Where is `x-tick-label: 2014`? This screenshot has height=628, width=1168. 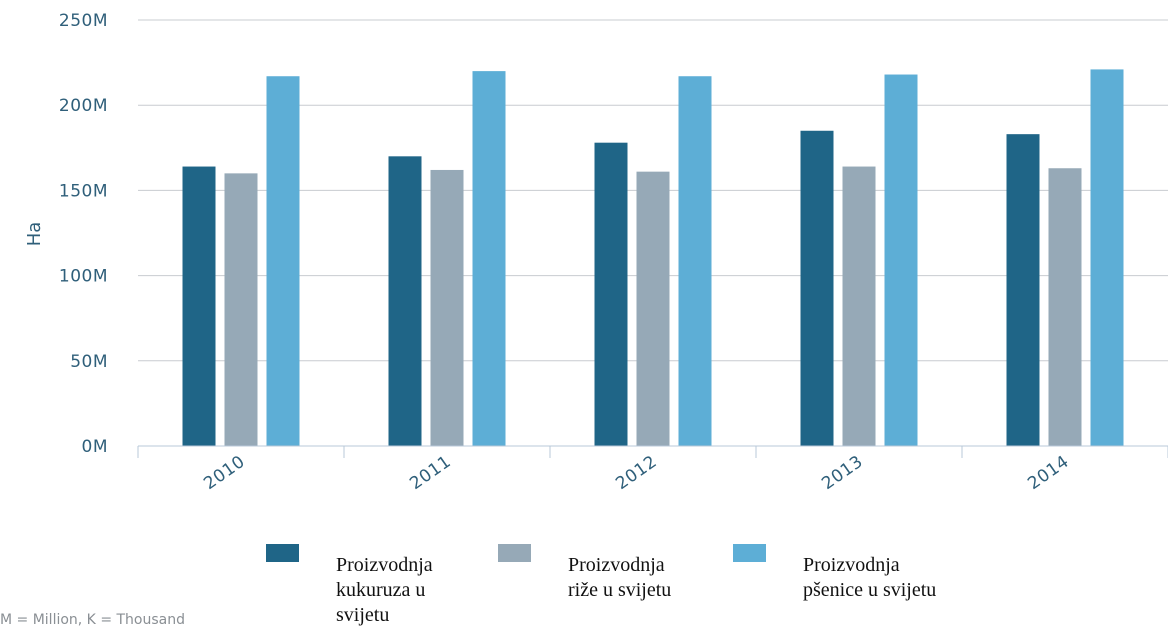 x-tick-label: 2014 is located at coordinates (1048, 473).